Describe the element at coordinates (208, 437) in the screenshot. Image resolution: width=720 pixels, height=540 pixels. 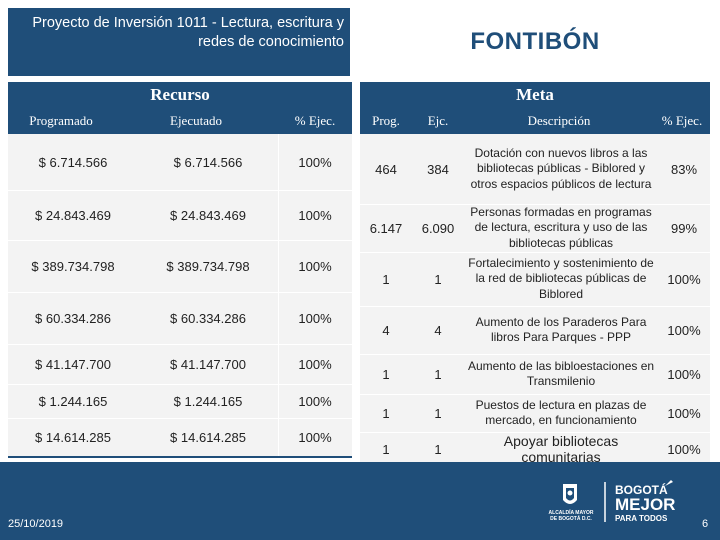
I see `executed-cell: $ 14.614.285` at that location.